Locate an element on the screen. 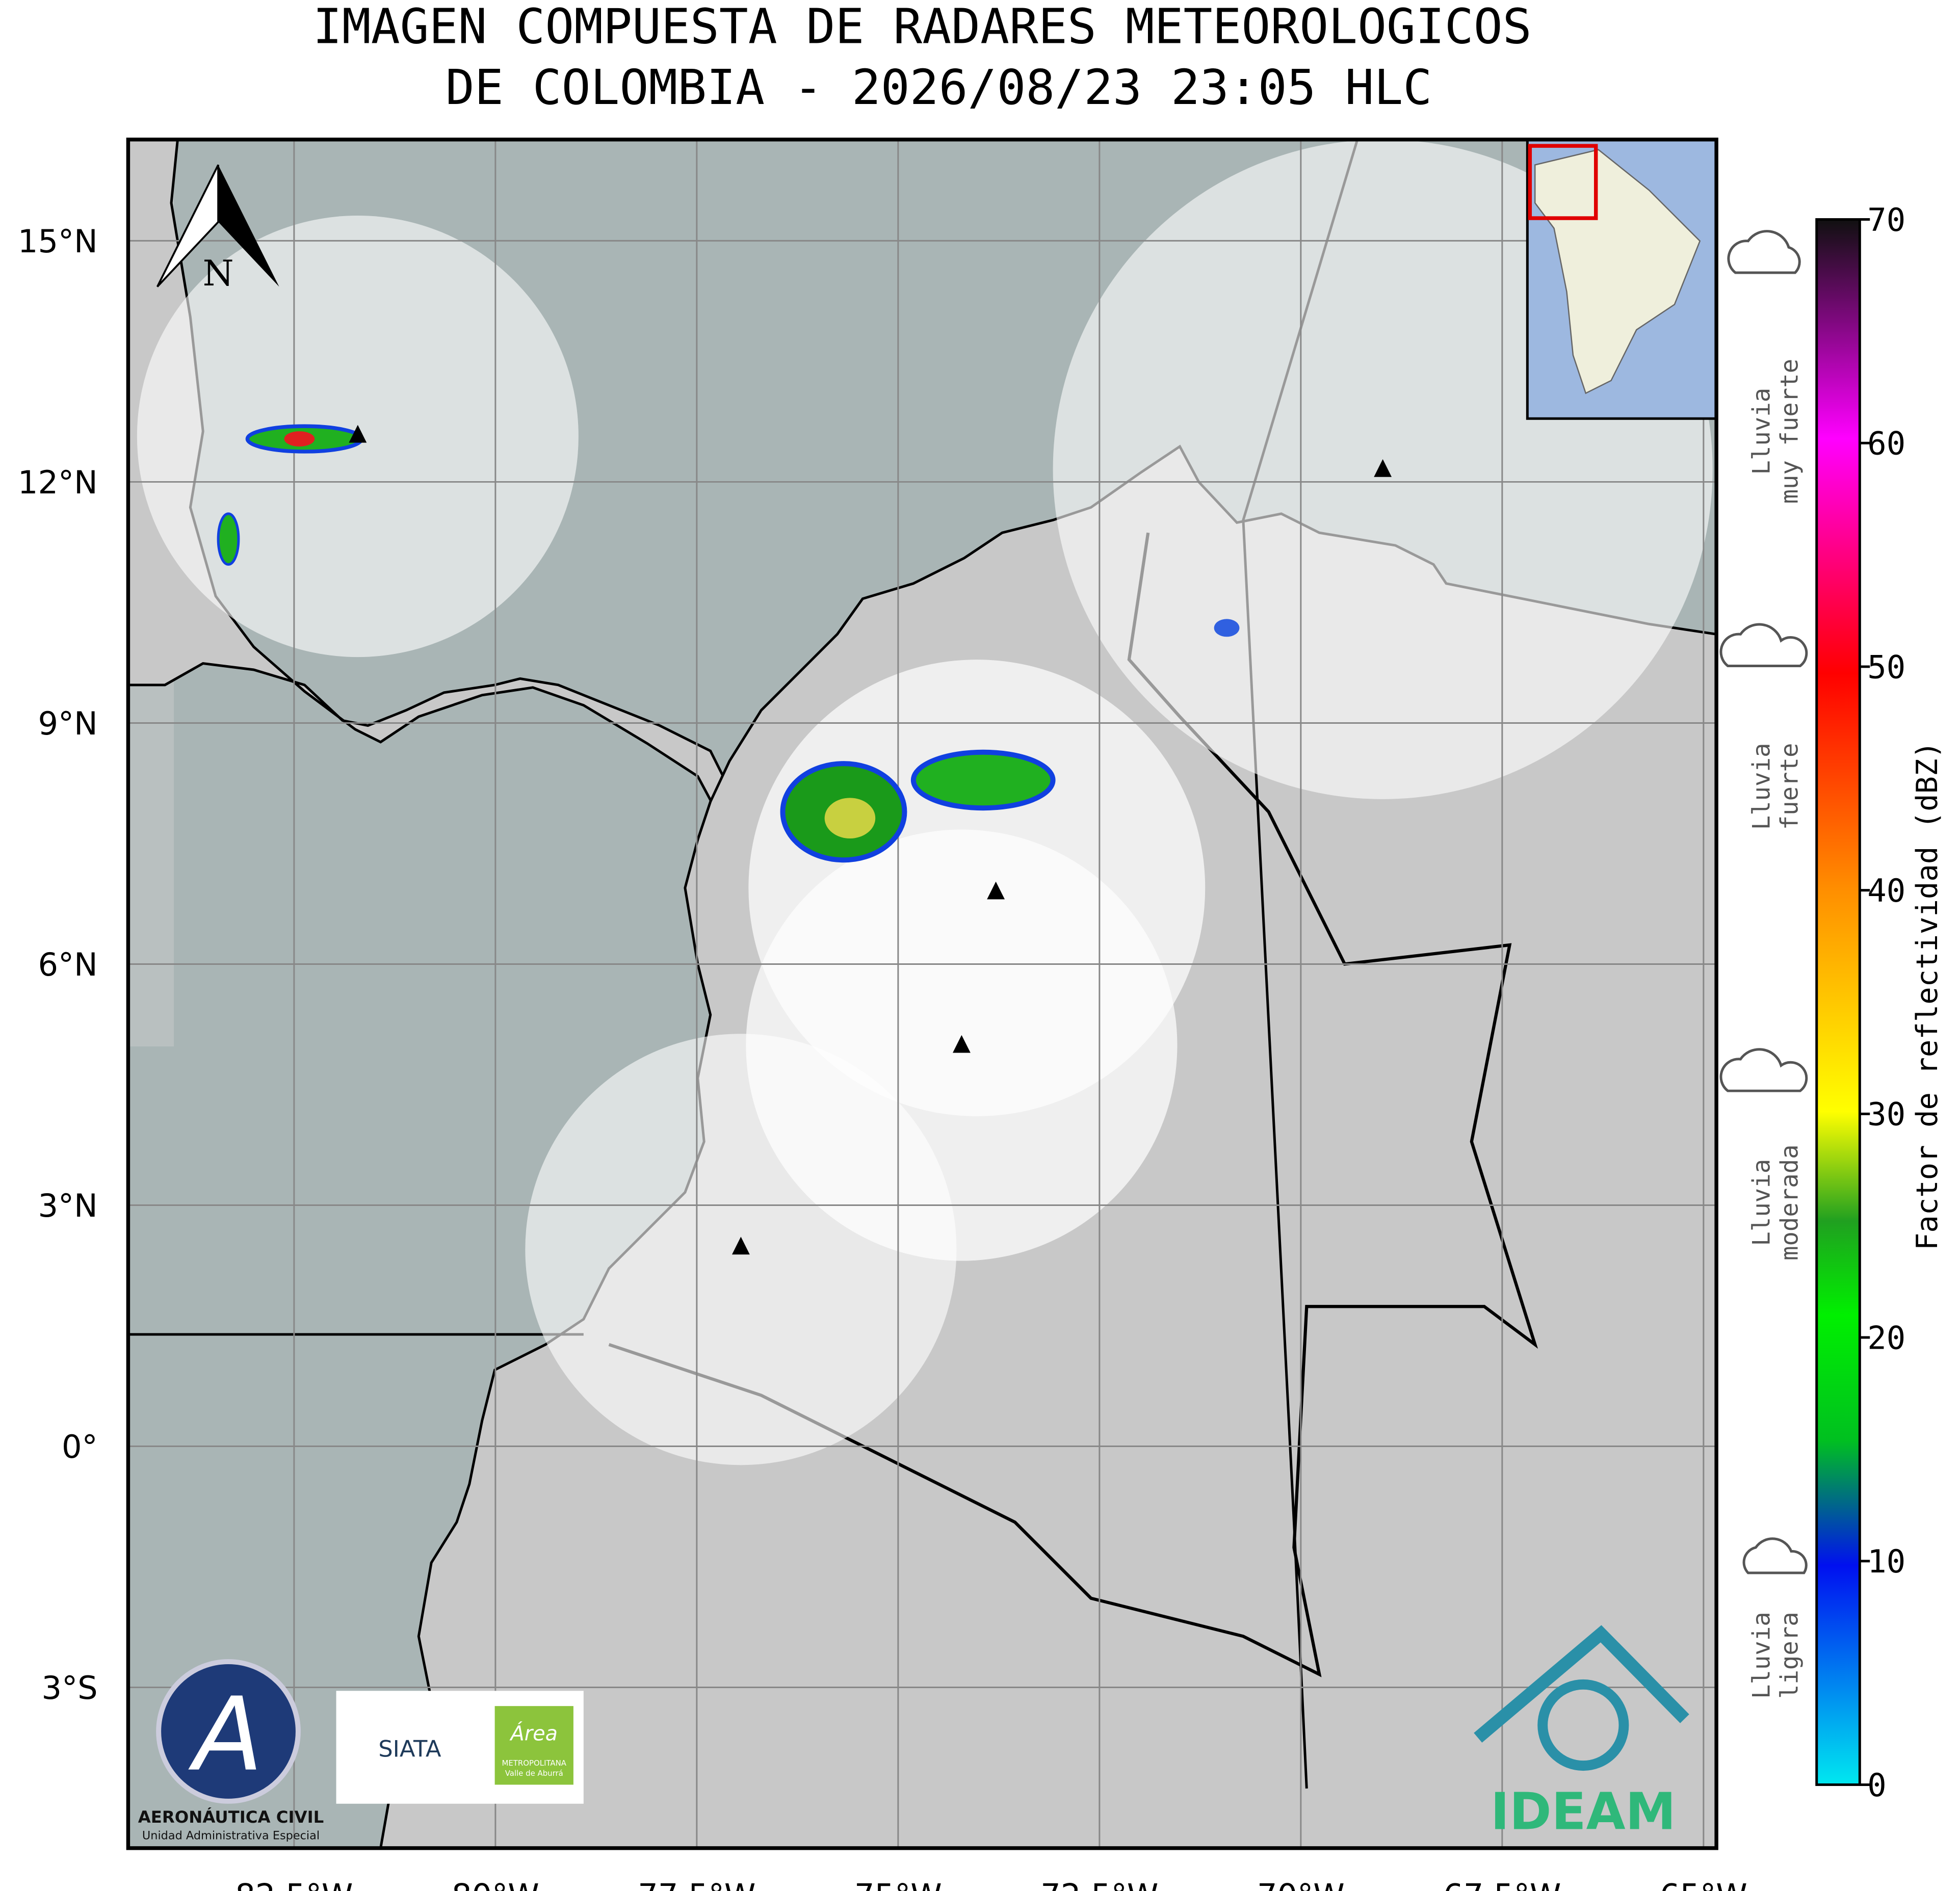  rain-label: fuerte is located at coordinates (1789, 786).